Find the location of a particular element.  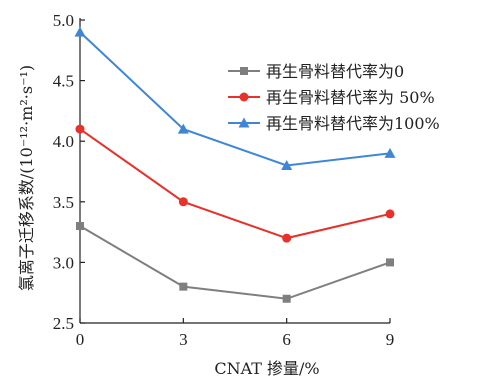

x-tick-label: 6 is located at coordinates (286, 339).